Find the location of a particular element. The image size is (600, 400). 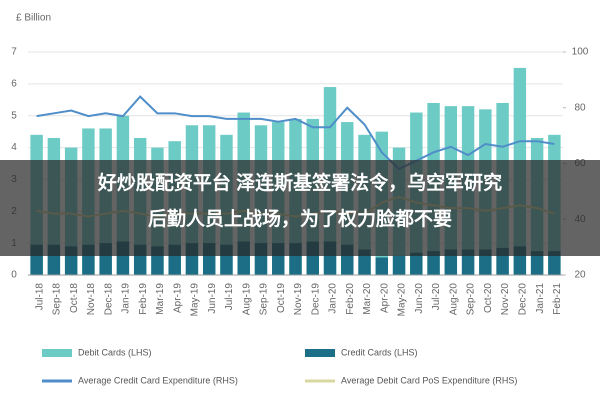

y-tick-label: 4 is located at coordinates (14, 147).